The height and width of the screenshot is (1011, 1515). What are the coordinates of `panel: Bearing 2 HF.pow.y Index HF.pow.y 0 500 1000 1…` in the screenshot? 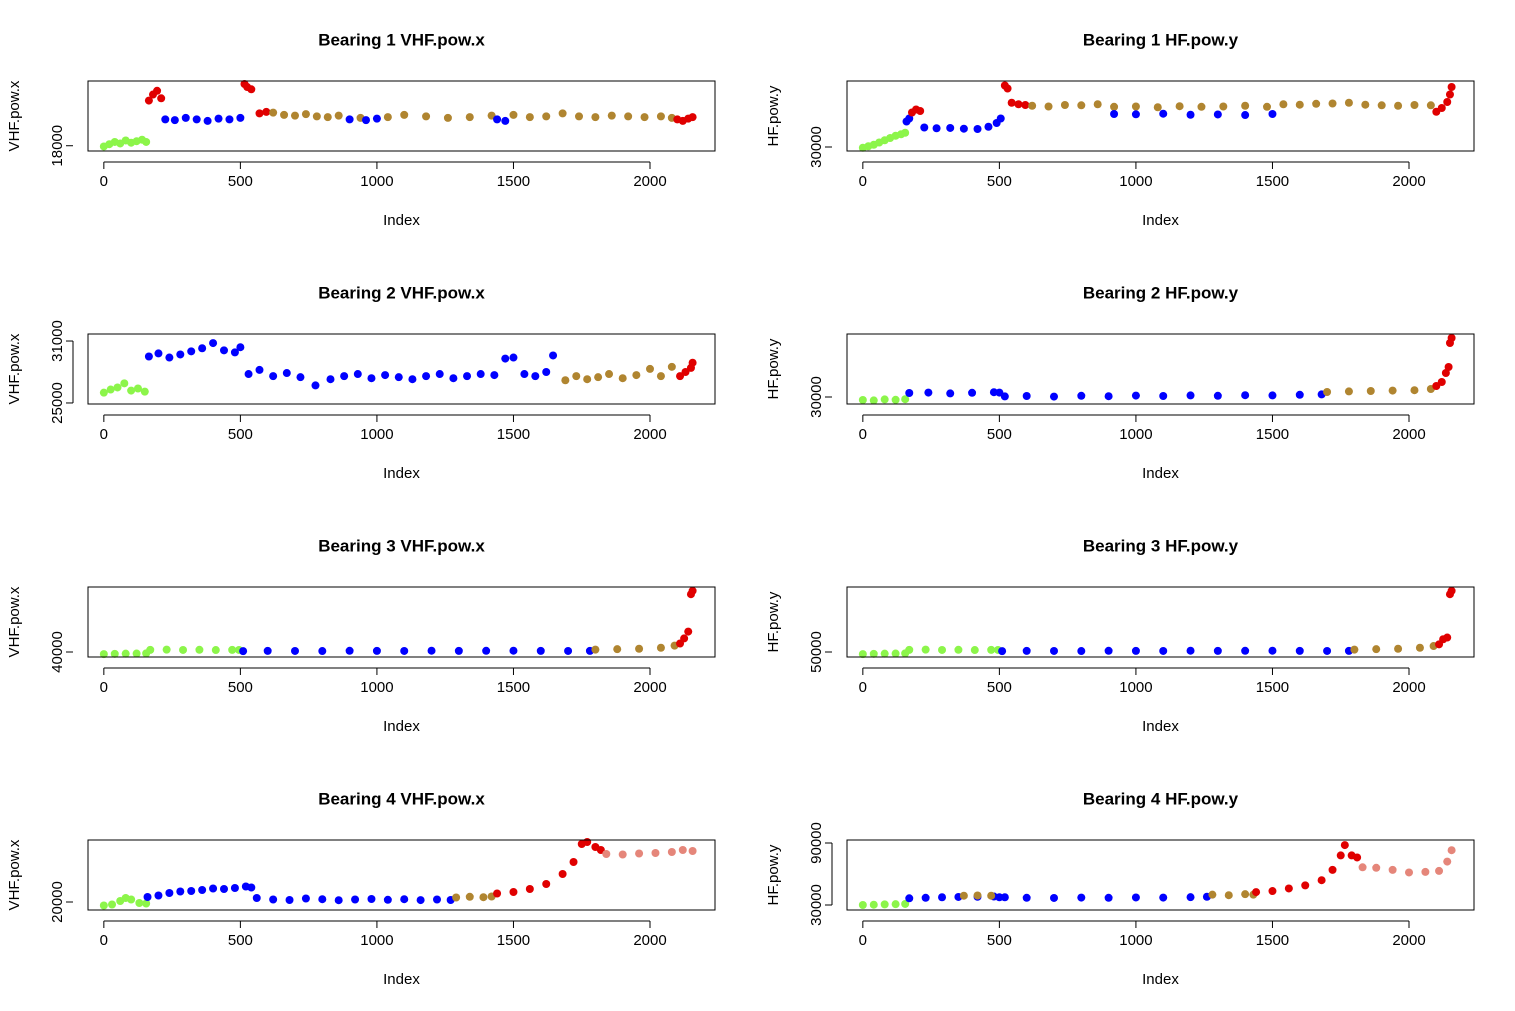 It's located at (1120, 382).